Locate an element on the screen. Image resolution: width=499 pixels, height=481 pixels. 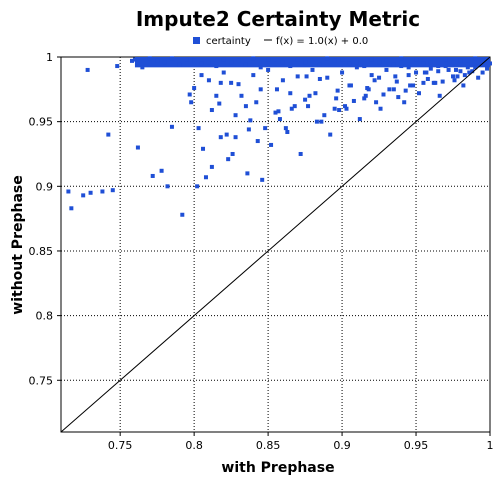
legend: certainty f(x) = 1.0(x) + 0.0 is located at coordinates (280, 41).